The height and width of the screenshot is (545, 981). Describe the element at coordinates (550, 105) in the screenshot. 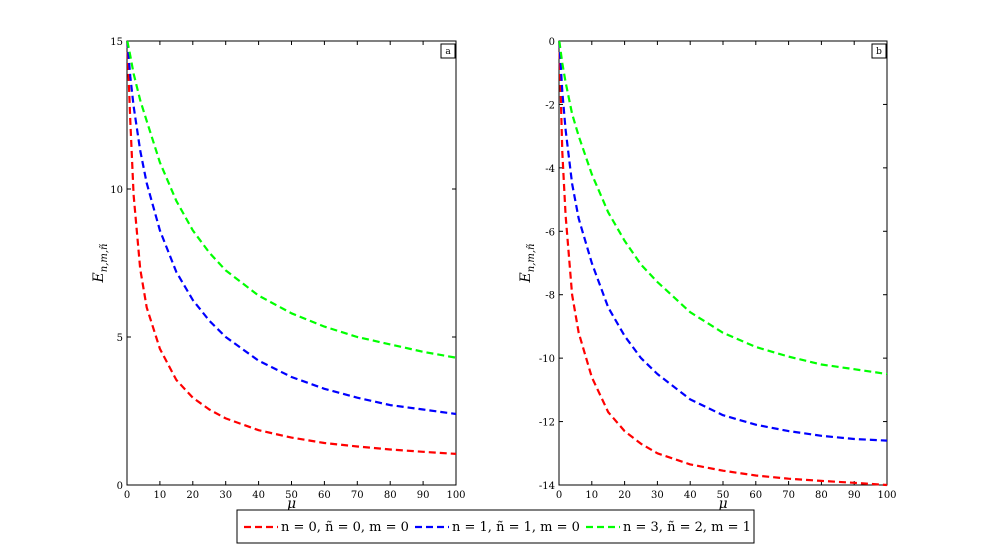

I see `y-tick-label: -2` at that location.